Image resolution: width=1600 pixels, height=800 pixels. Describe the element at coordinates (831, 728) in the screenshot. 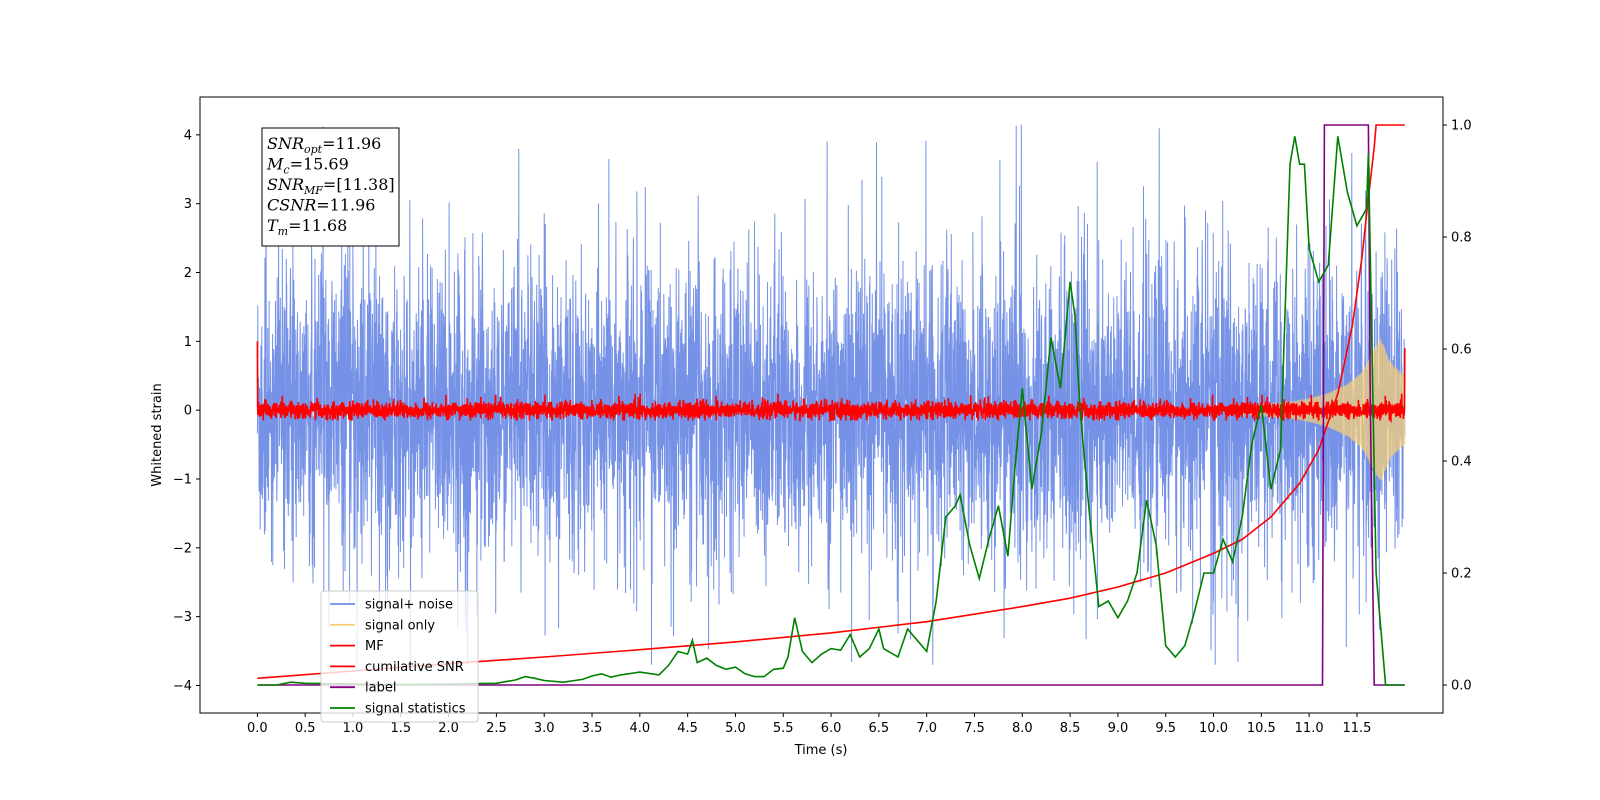

I see `x-tick-label: 6.0` at that location.